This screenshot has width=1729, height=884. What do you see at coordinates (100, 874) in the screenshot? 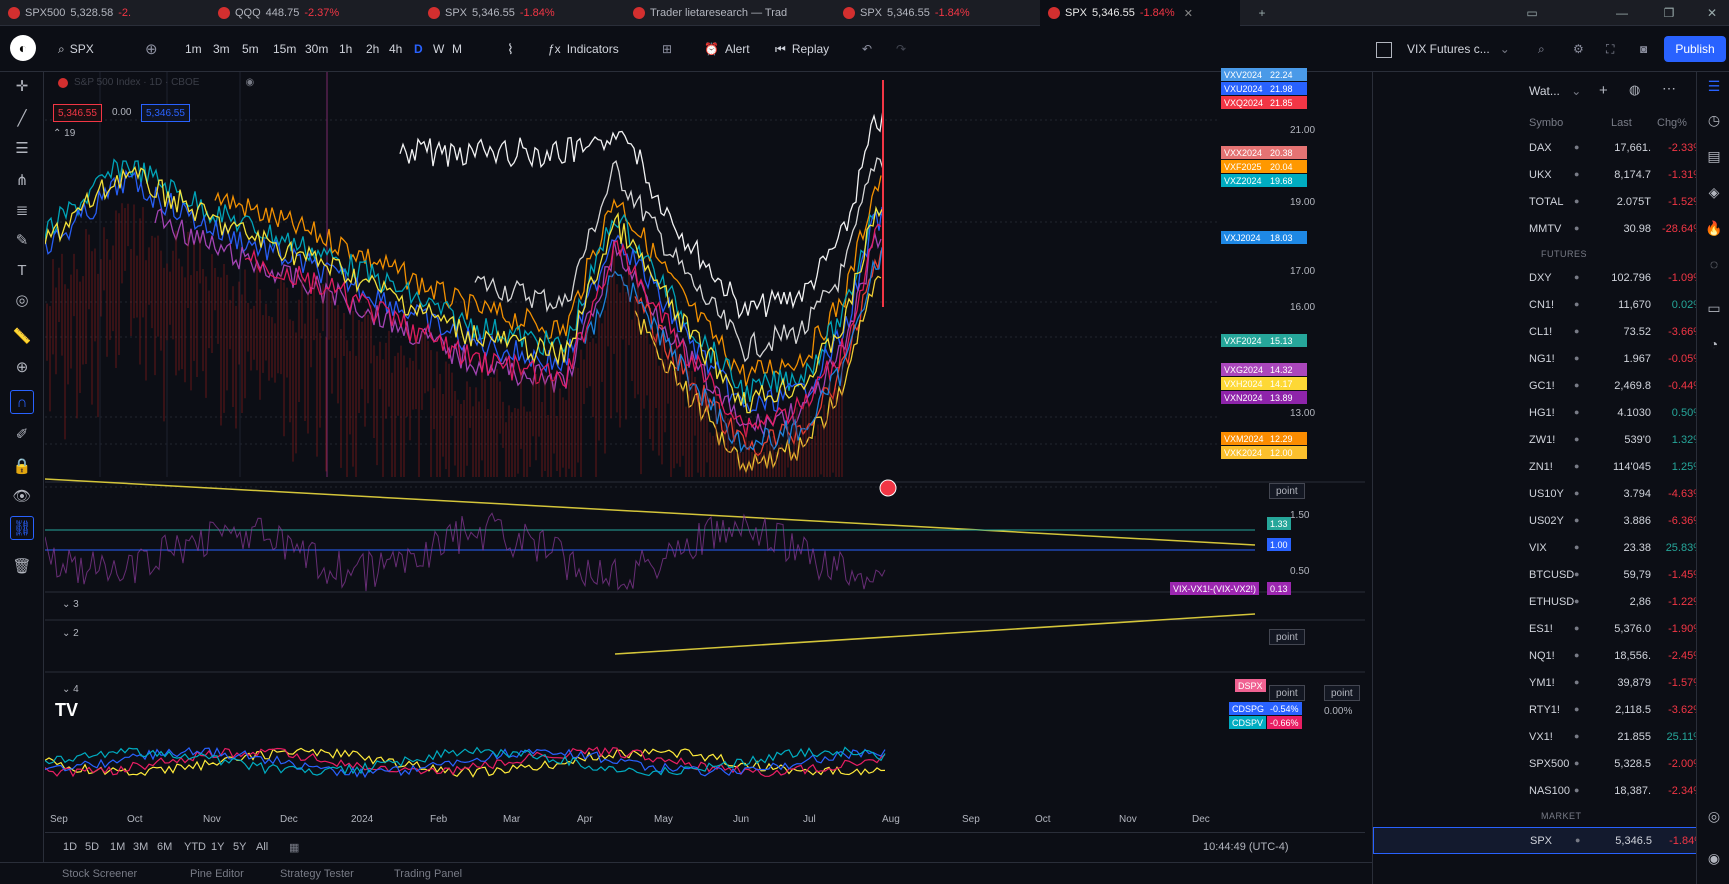
I see `bottom-tab: Stock Screener` at bounding box center [100, 874].